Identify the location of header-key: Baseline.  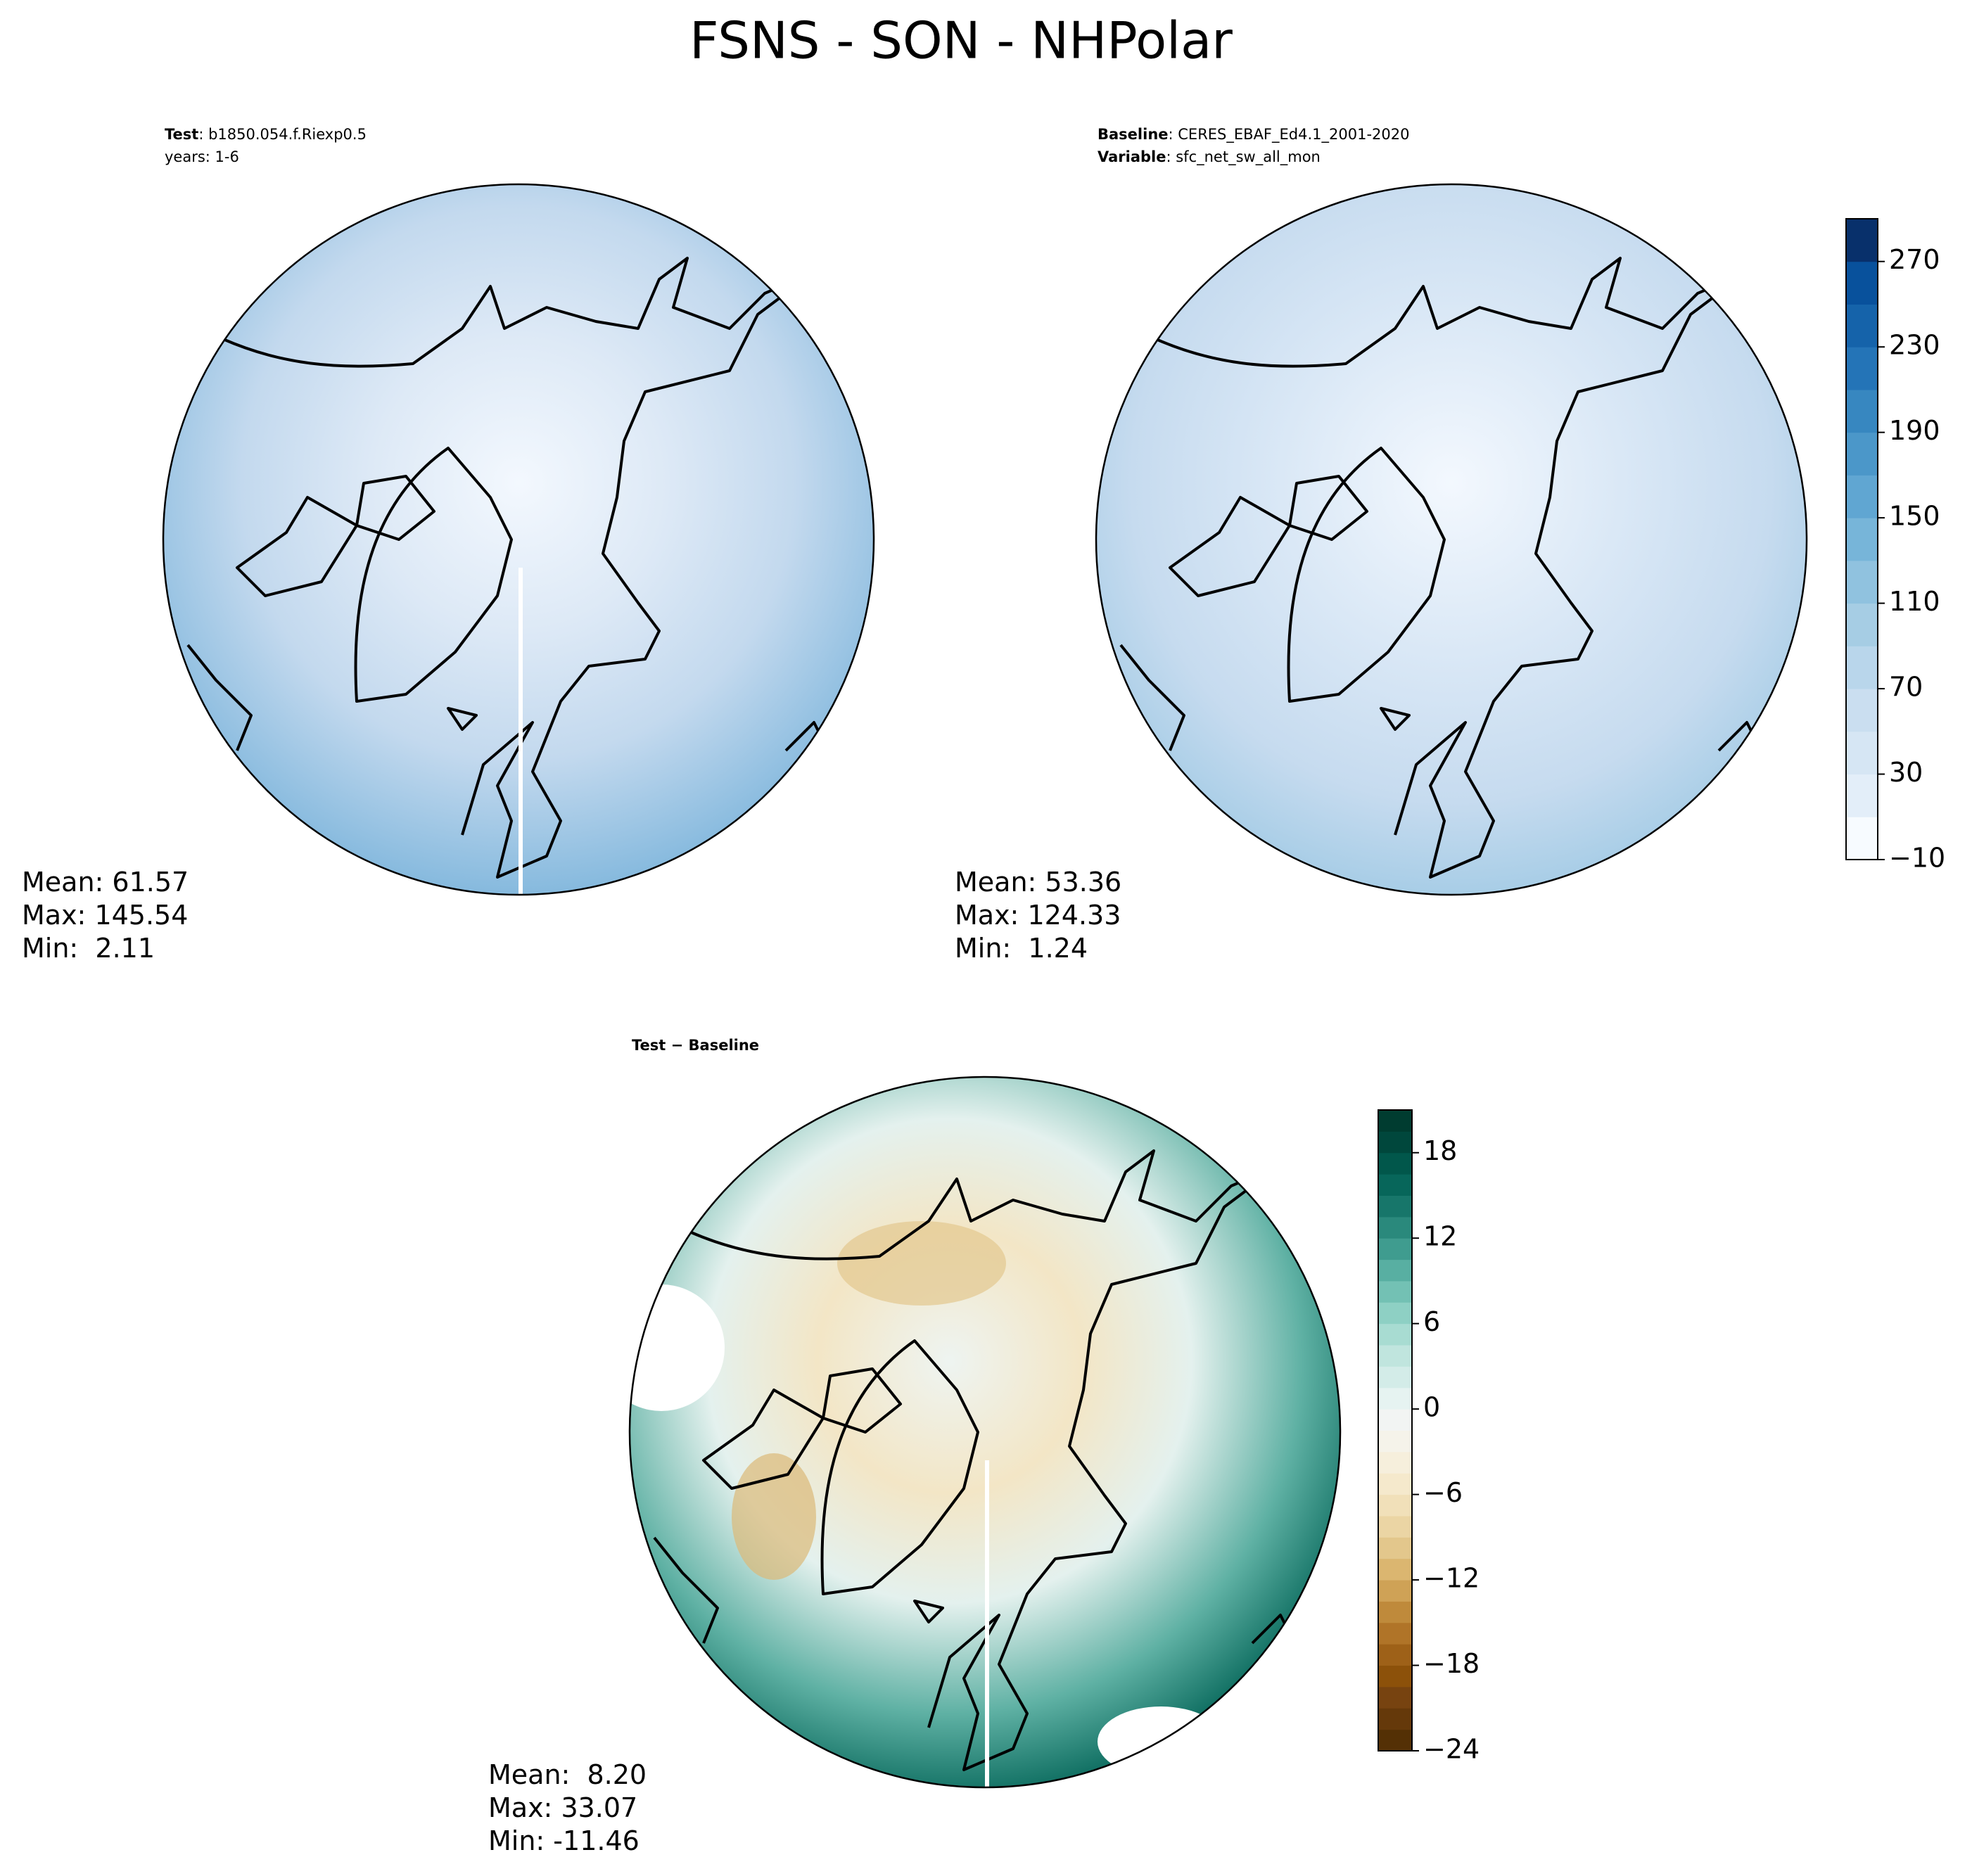
(1133, 134).